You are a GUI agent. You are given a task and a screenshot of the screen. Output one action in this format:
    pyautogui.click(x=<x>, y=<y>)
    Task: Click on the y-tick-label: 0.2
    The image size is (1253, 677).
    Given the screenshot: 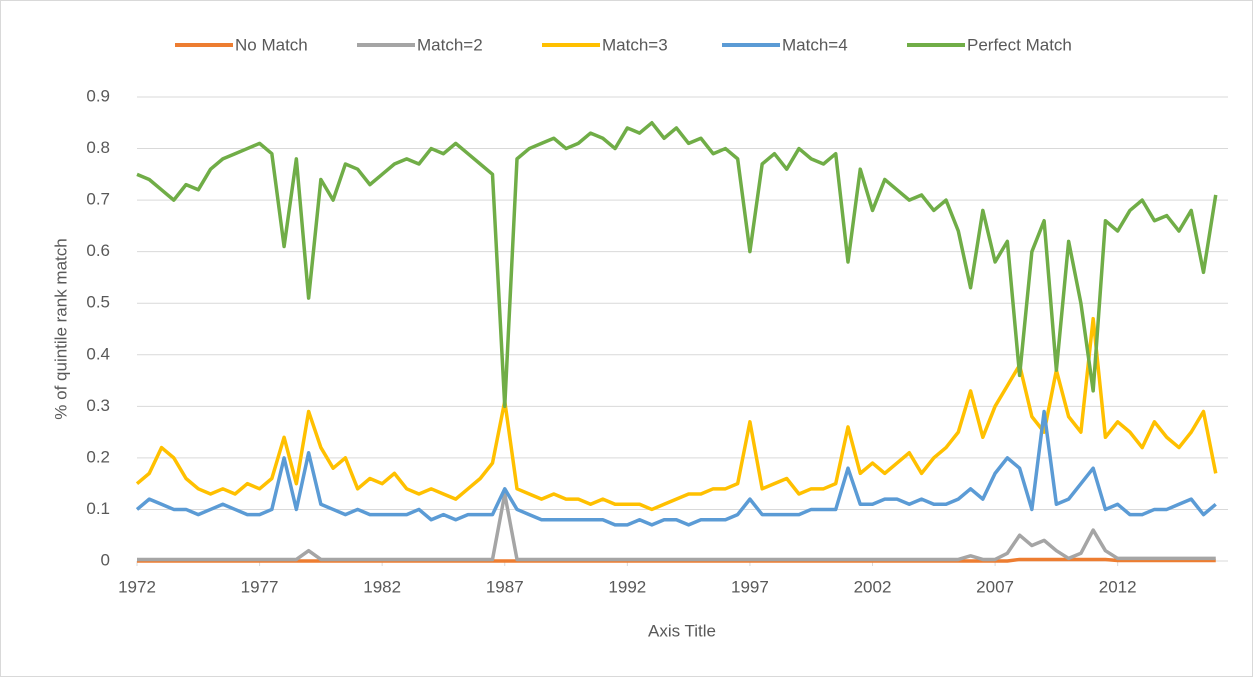 What is the action you would take?
    pyautogui.click(x=98, y=456)
    